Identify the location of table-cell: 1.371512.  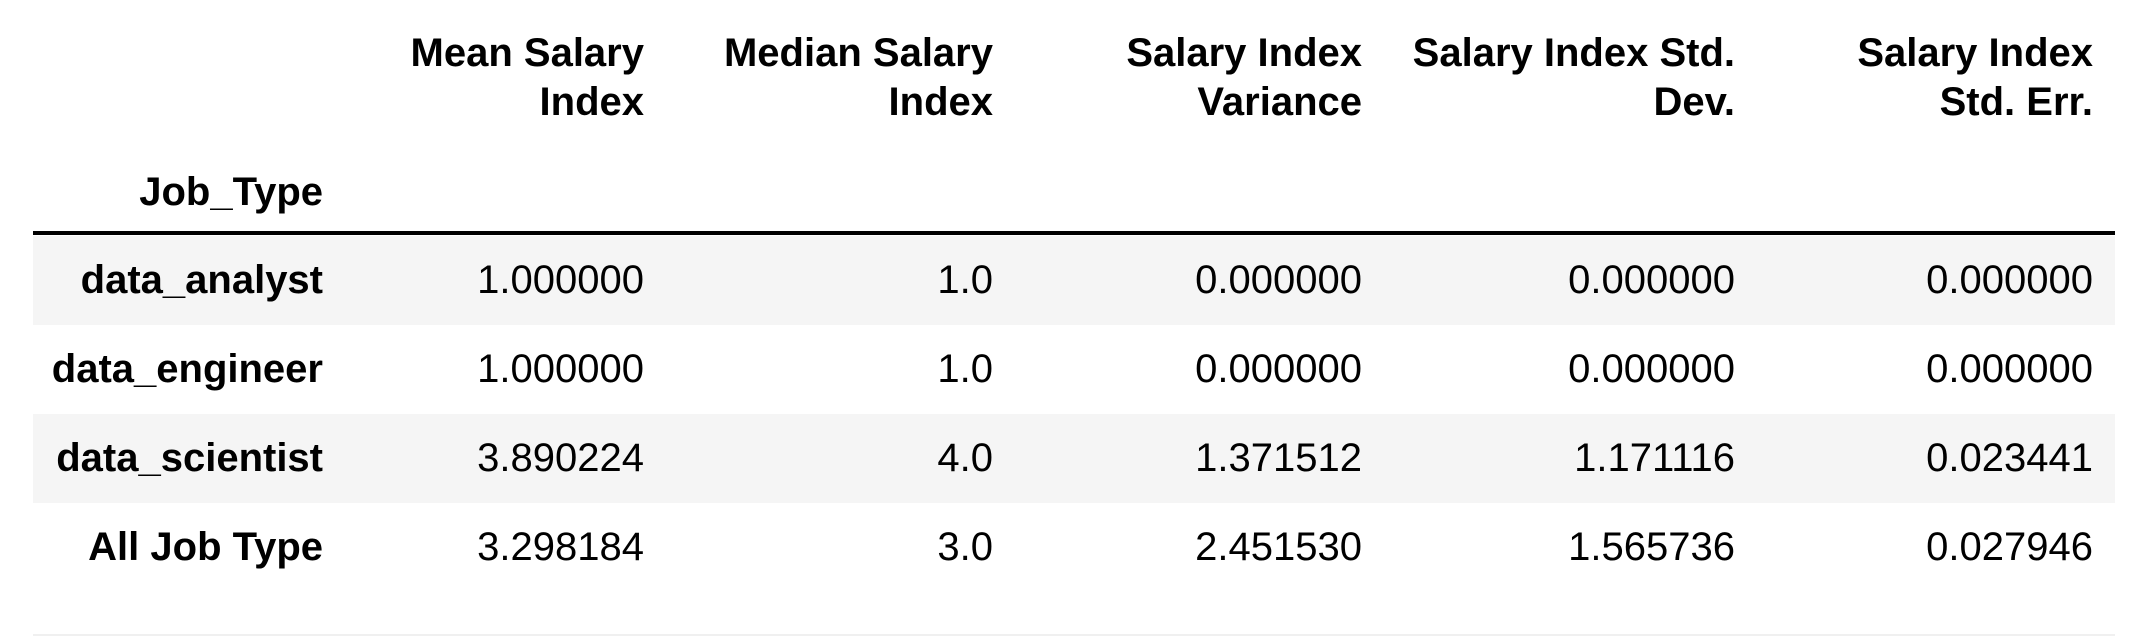
(1278, 458).